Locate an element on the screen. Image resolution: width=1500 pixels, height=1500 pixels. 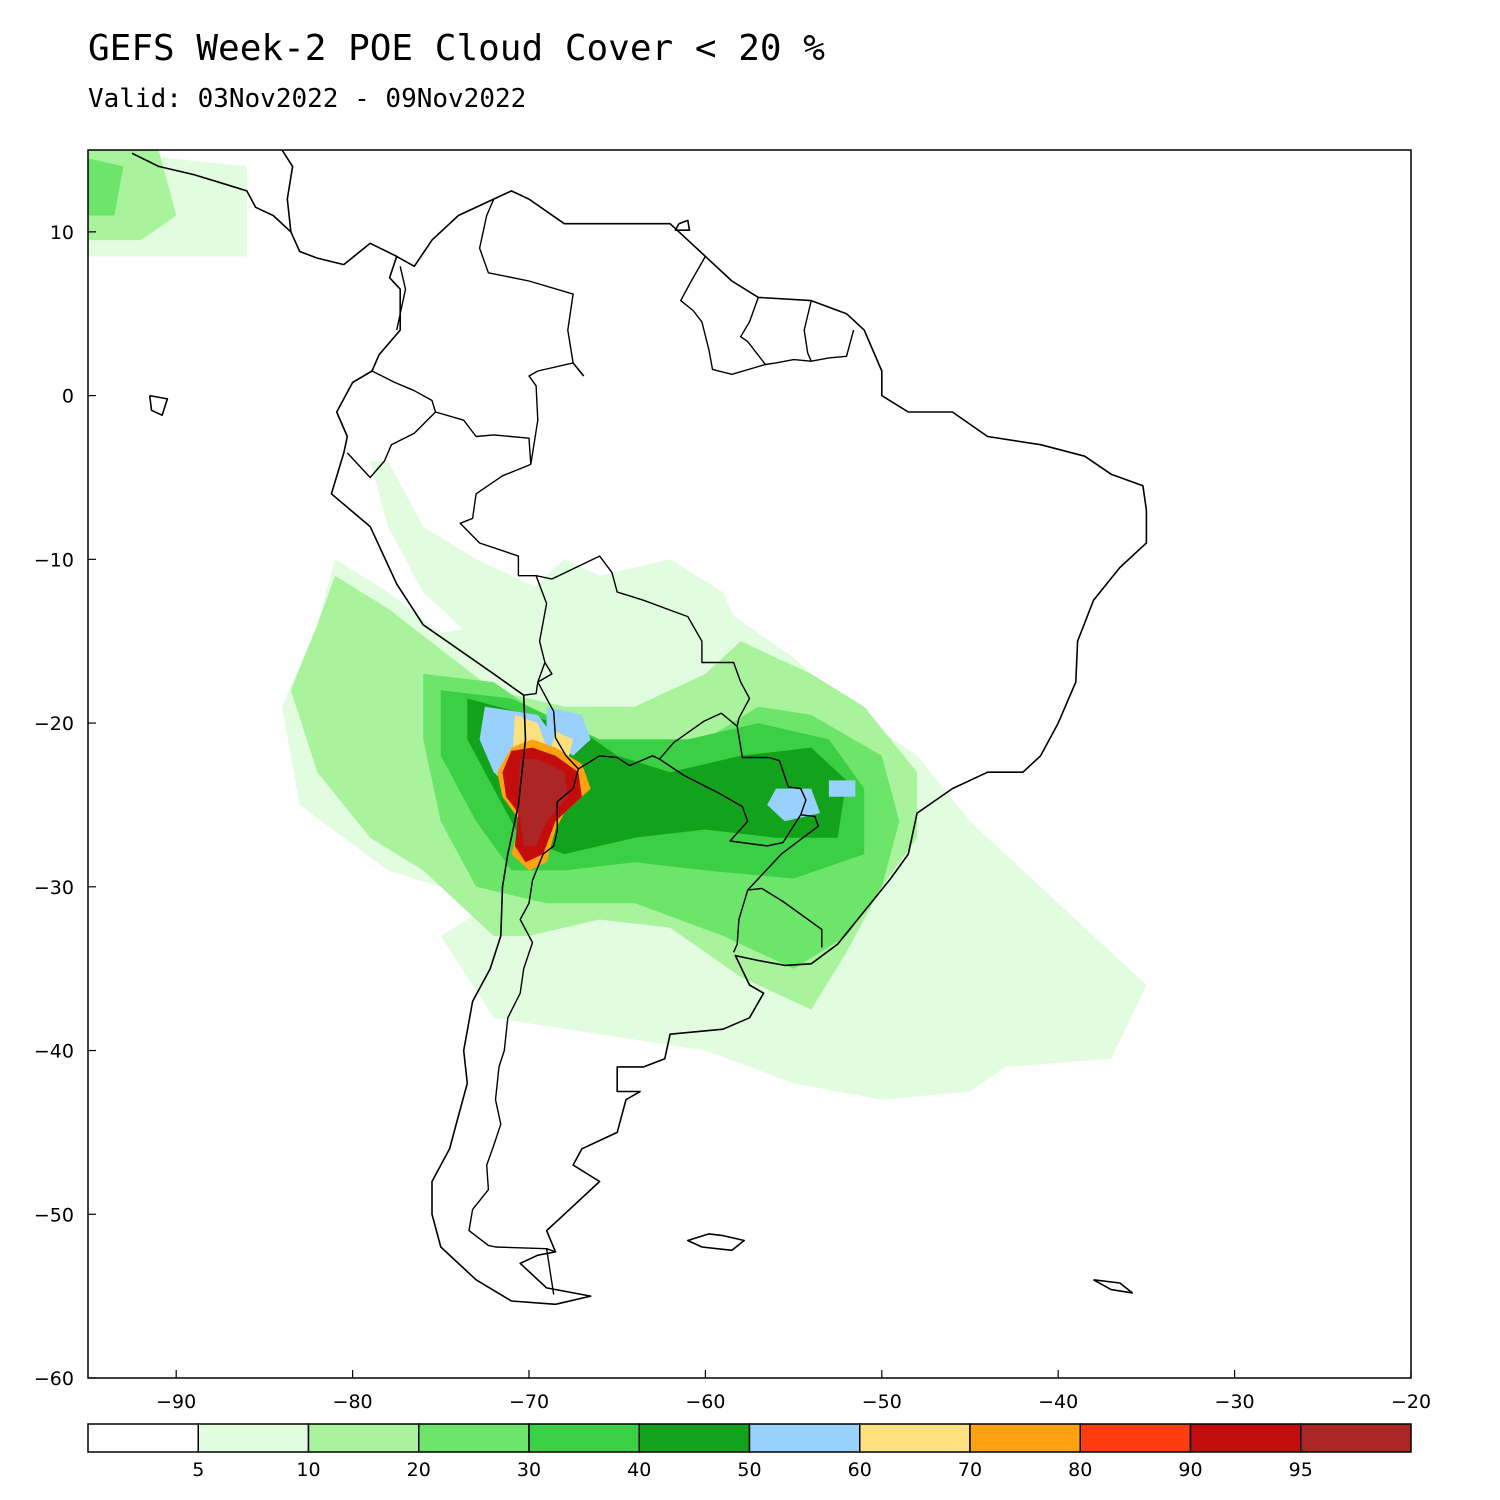
x-tick-label: −70 is located at coordinates (529, 1402).